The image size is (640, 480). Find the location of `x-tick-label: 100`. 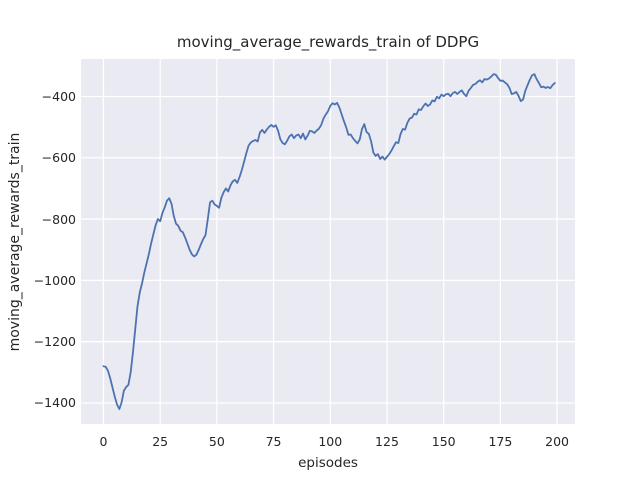

x-tick-label: 100 is located at coordinates (330, 441).